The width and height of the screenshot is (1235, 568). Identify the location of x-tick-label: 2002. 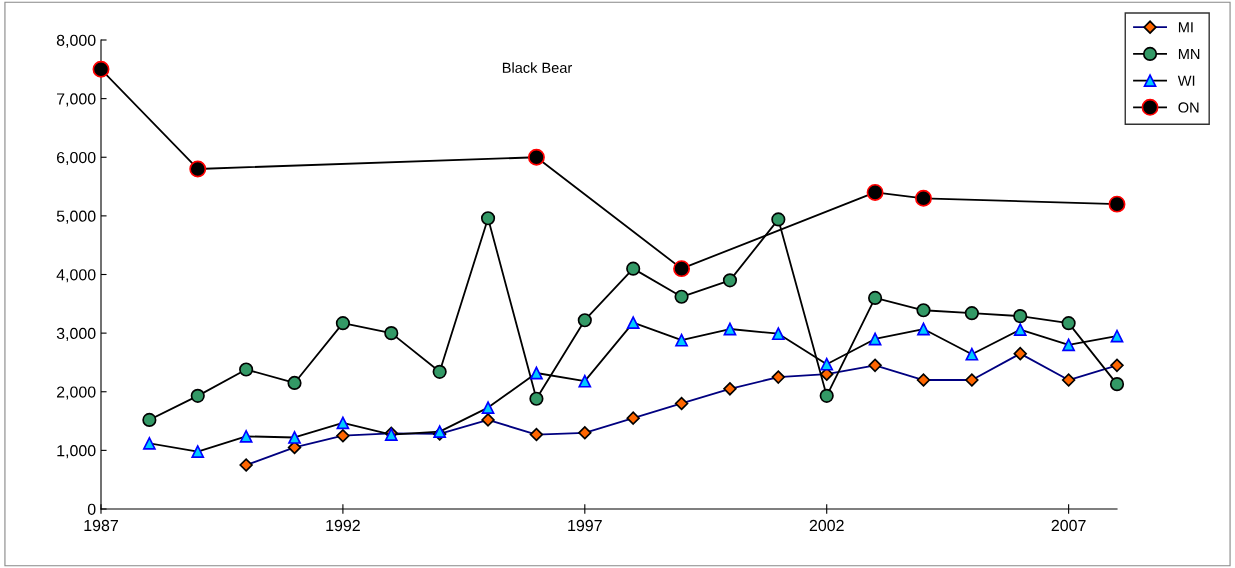
(826, 525).